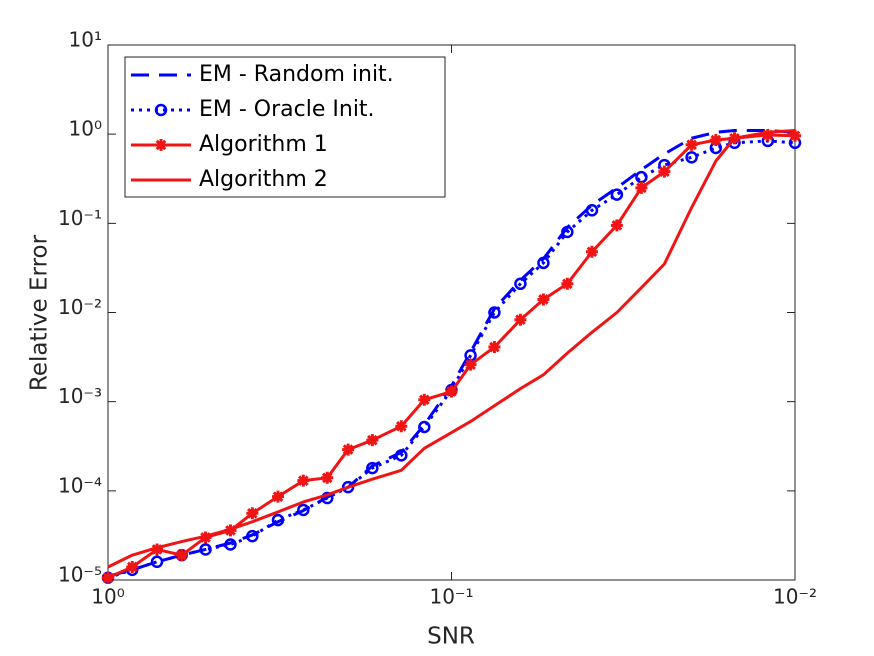 The height and width of the screenshot is (656, 874). What do you see at coordinates (451, 637) in the screenshot?
I see `x-axis-label: SNR` at bounding box center [451, 637].